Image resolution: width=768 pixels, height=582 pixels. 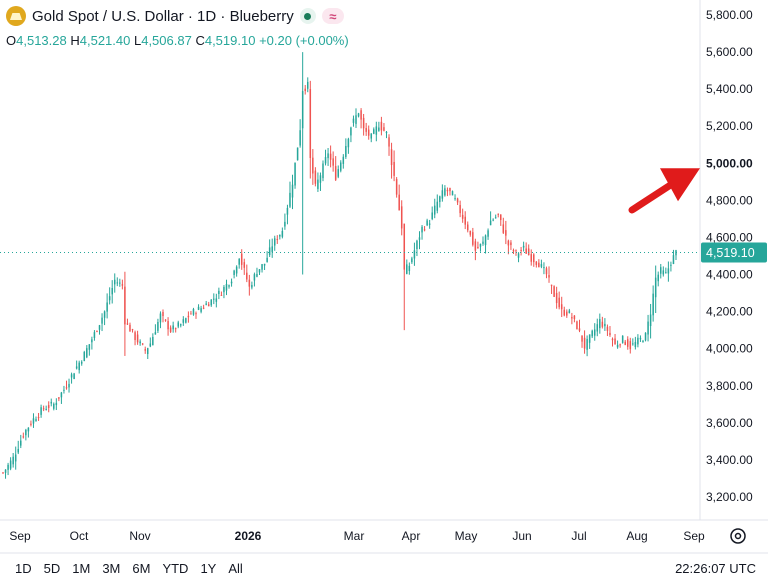 I want to click on settings-icon, so click(x=738, y=536).